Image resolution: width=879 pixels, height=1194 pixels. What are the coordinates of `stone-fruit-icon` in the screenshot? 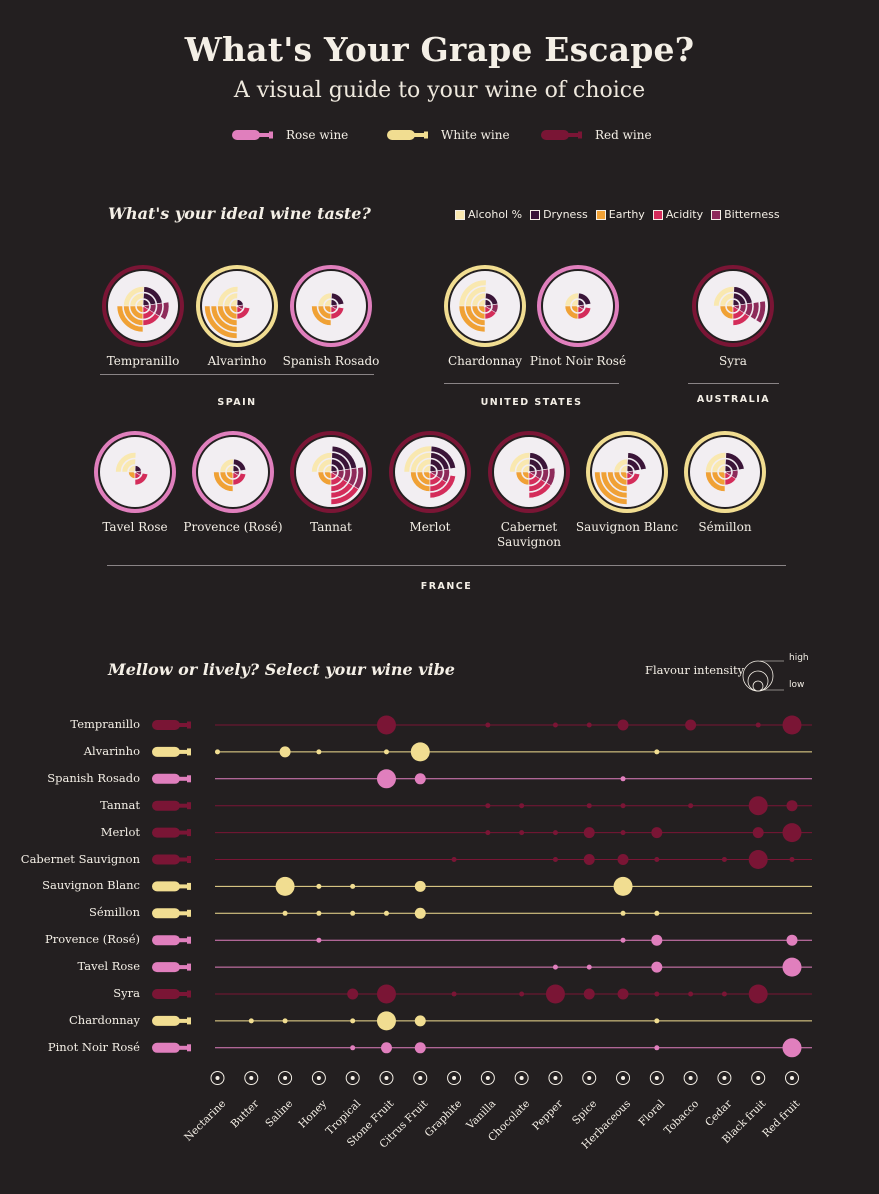 It's located at (386, 1078).